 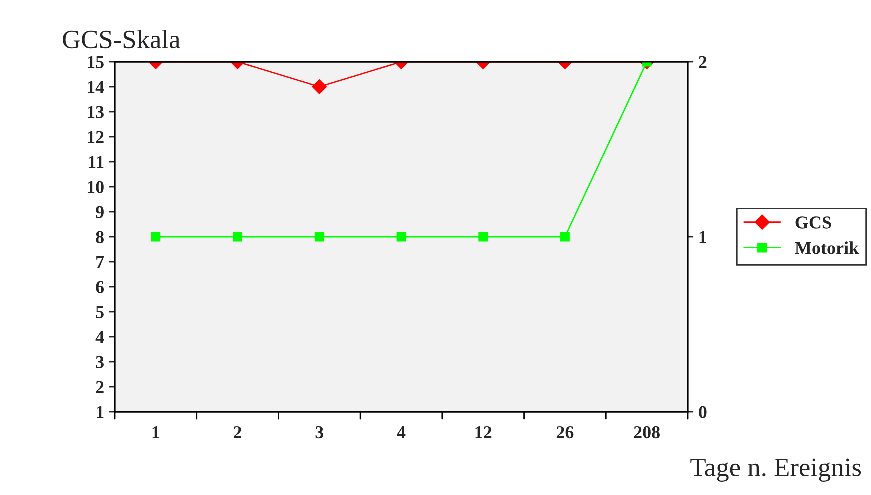 What do you see at coordinates (814, 222) in the screenshot?
I see `legend-label: GCS` at bounding box center [814, 222].